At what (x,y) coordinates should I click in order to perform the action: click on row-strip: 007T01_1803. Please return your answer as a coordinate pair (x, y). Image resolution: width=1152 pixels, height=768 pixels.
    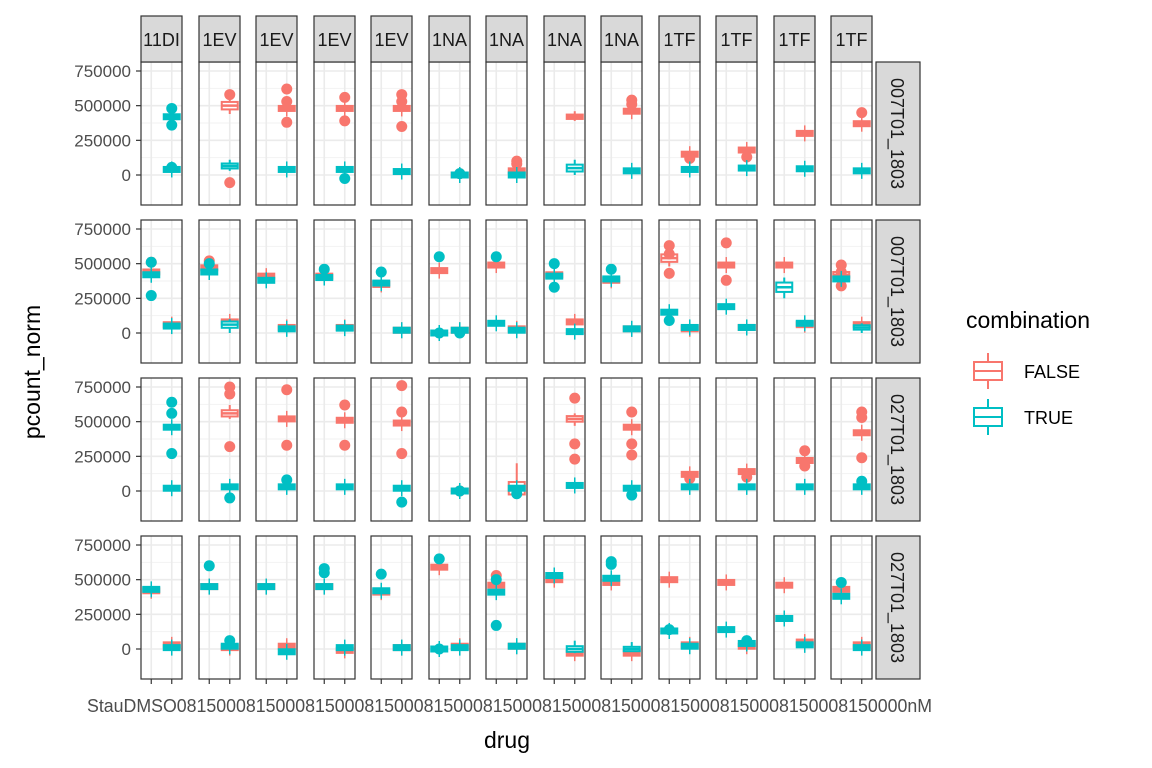
    Looking at the image, I should click on (898, 291).